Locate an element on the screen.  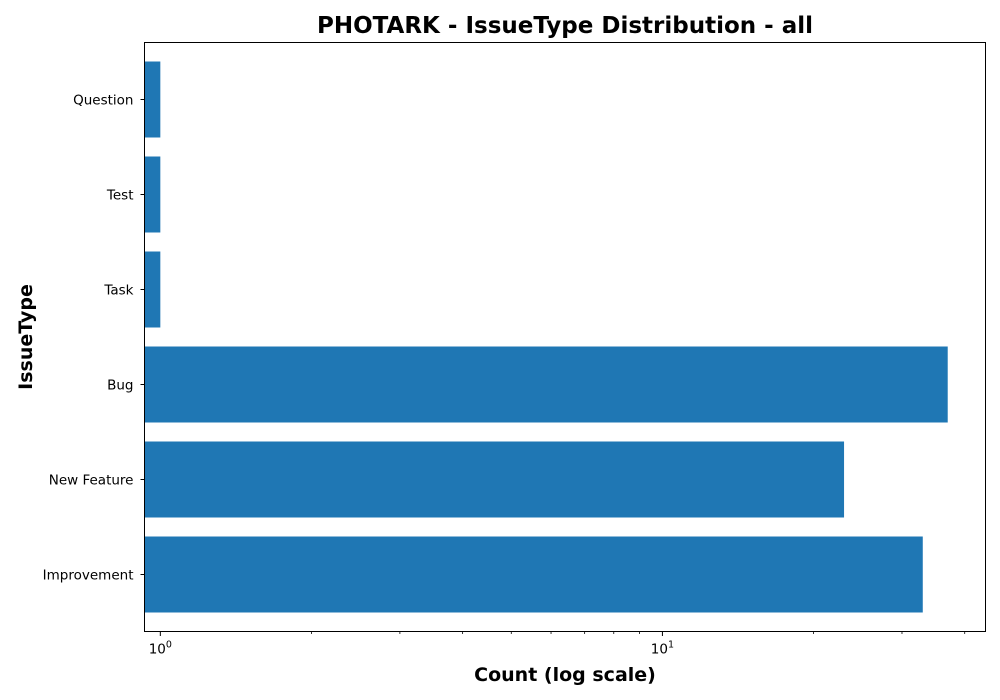
y-tick-label: New Feature is located at coordinates (91, 481).